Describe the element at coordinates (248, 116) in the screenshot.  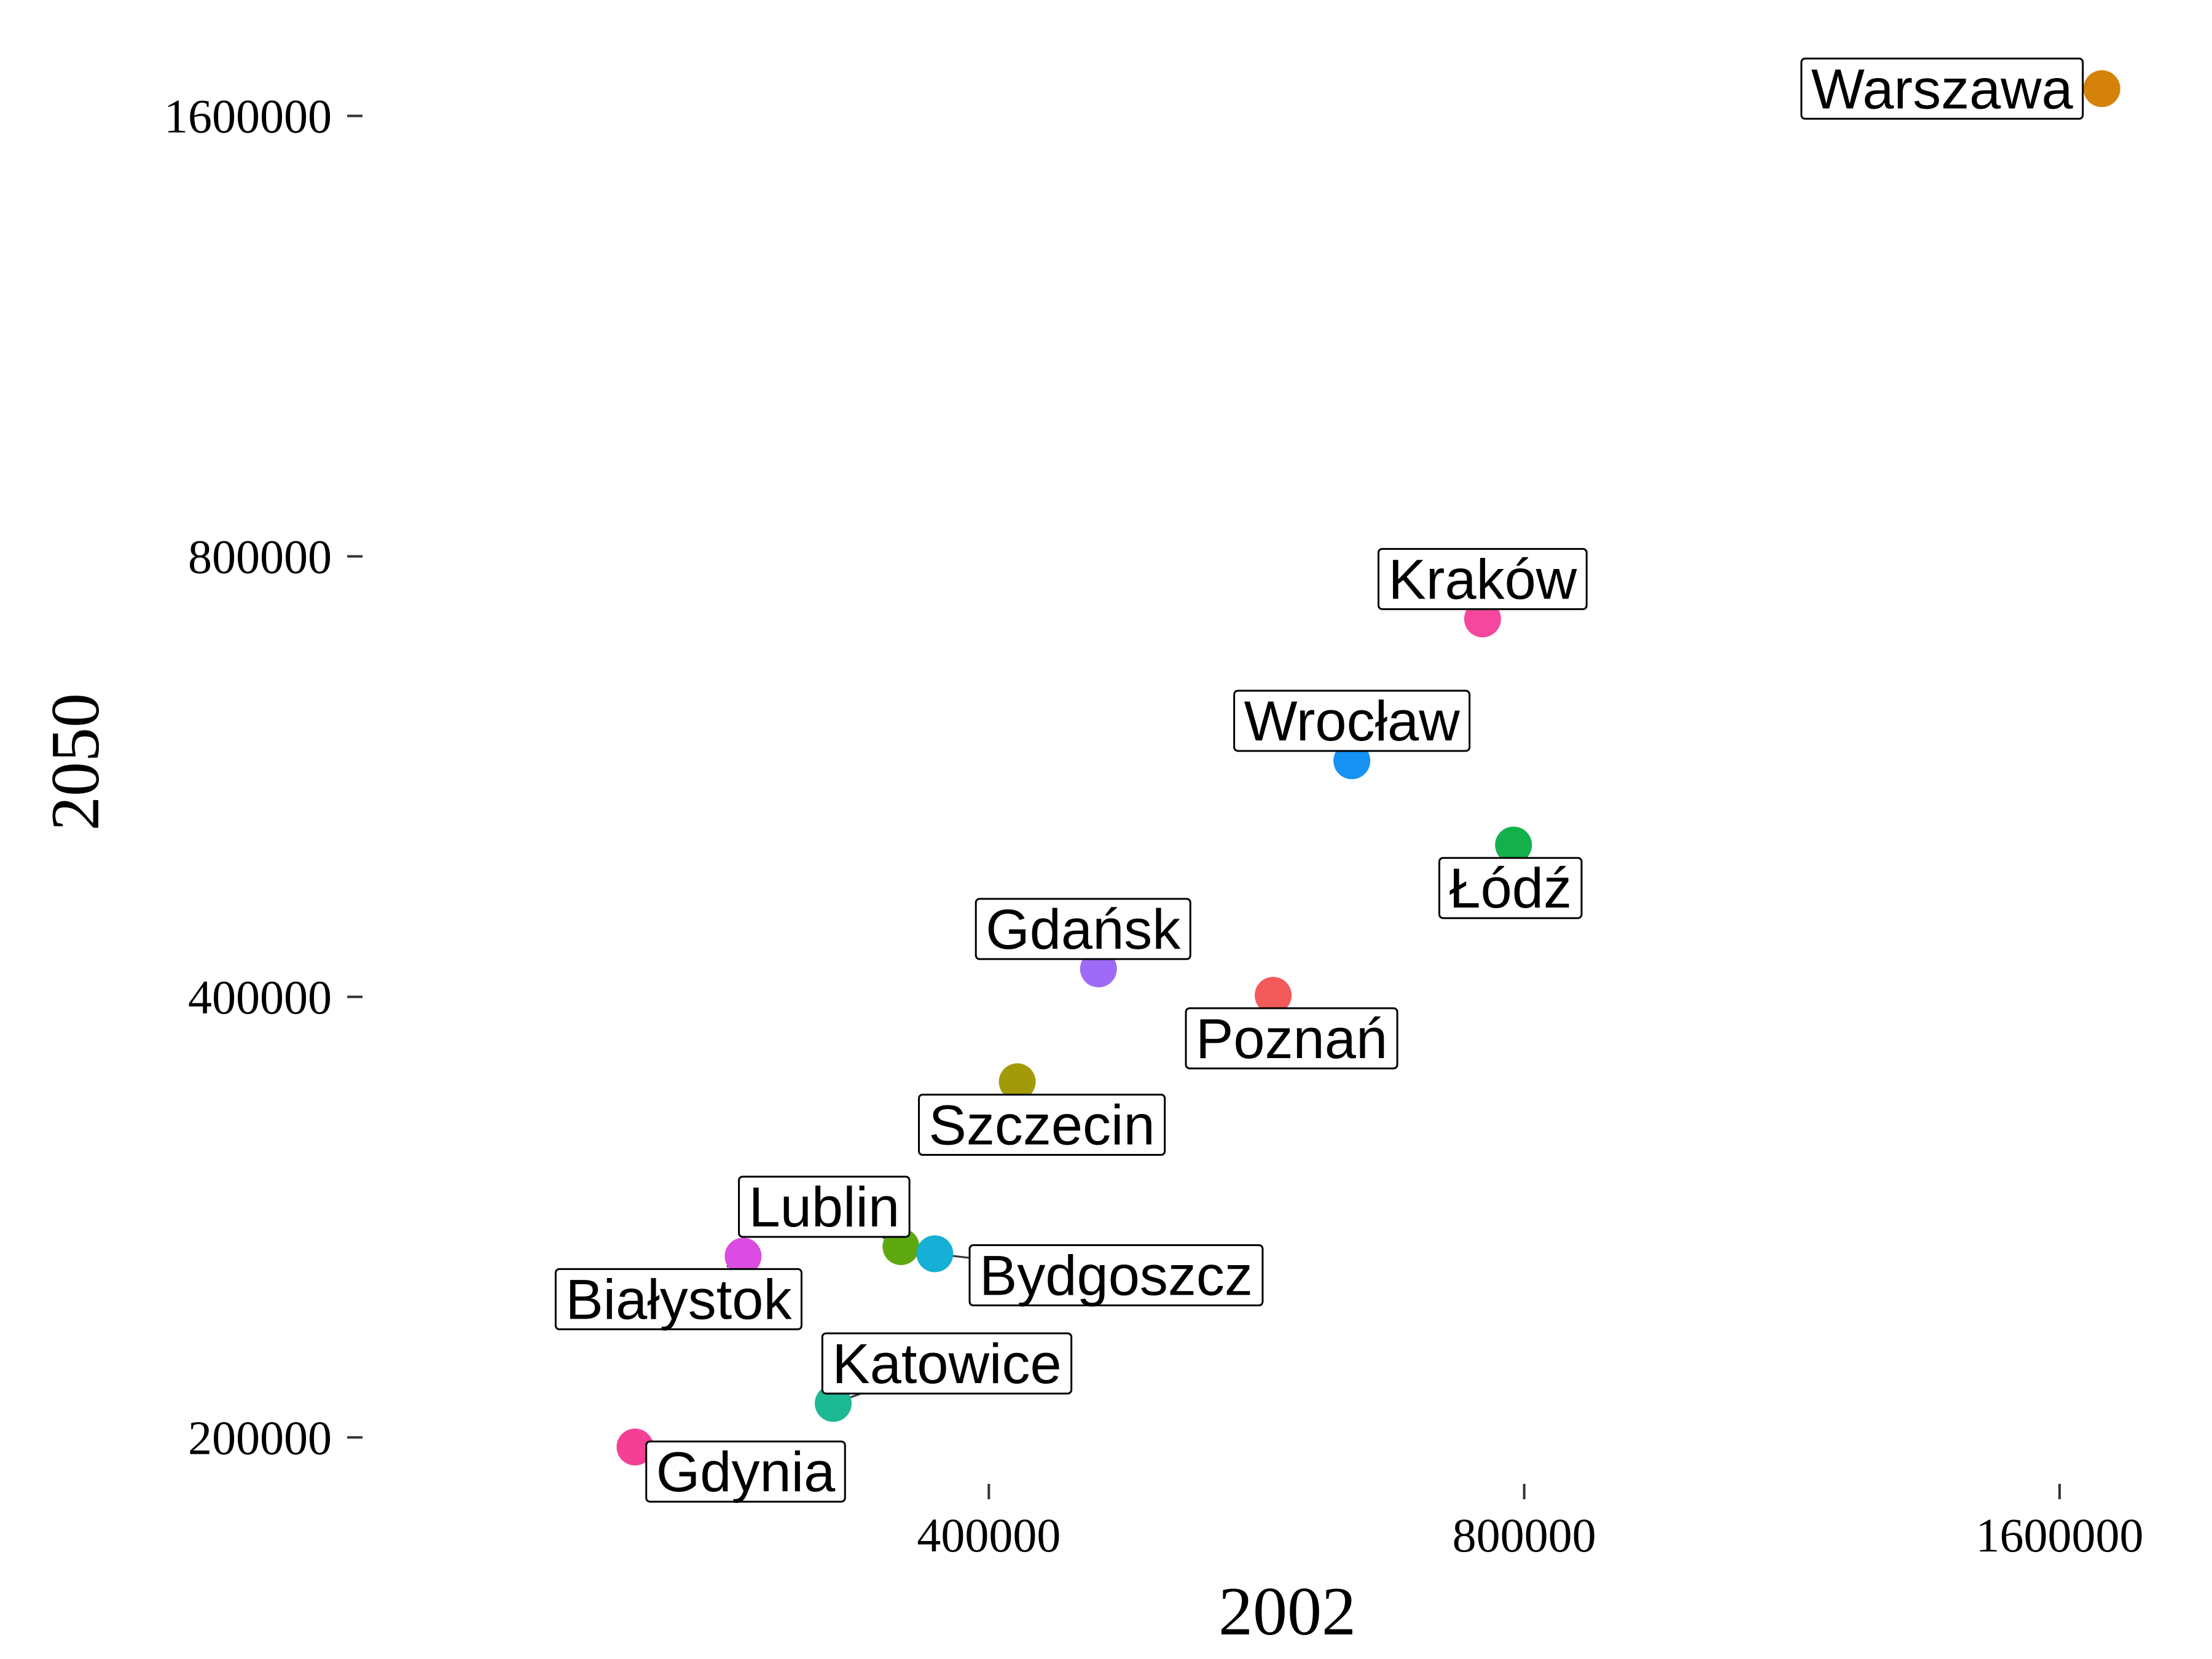
I see `y-tick-label: 1600000` at that location.